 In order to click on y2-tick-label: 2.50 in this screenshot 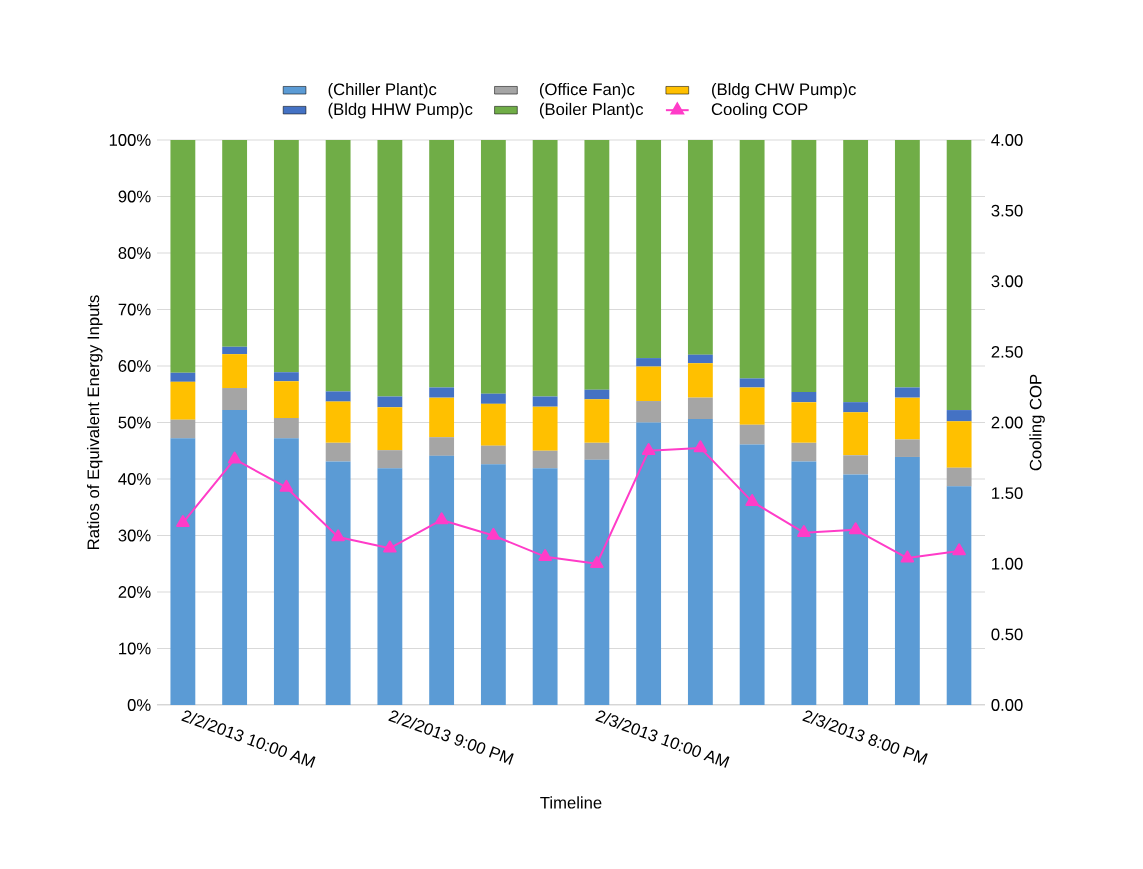, I will do `click(1007, 351)`.